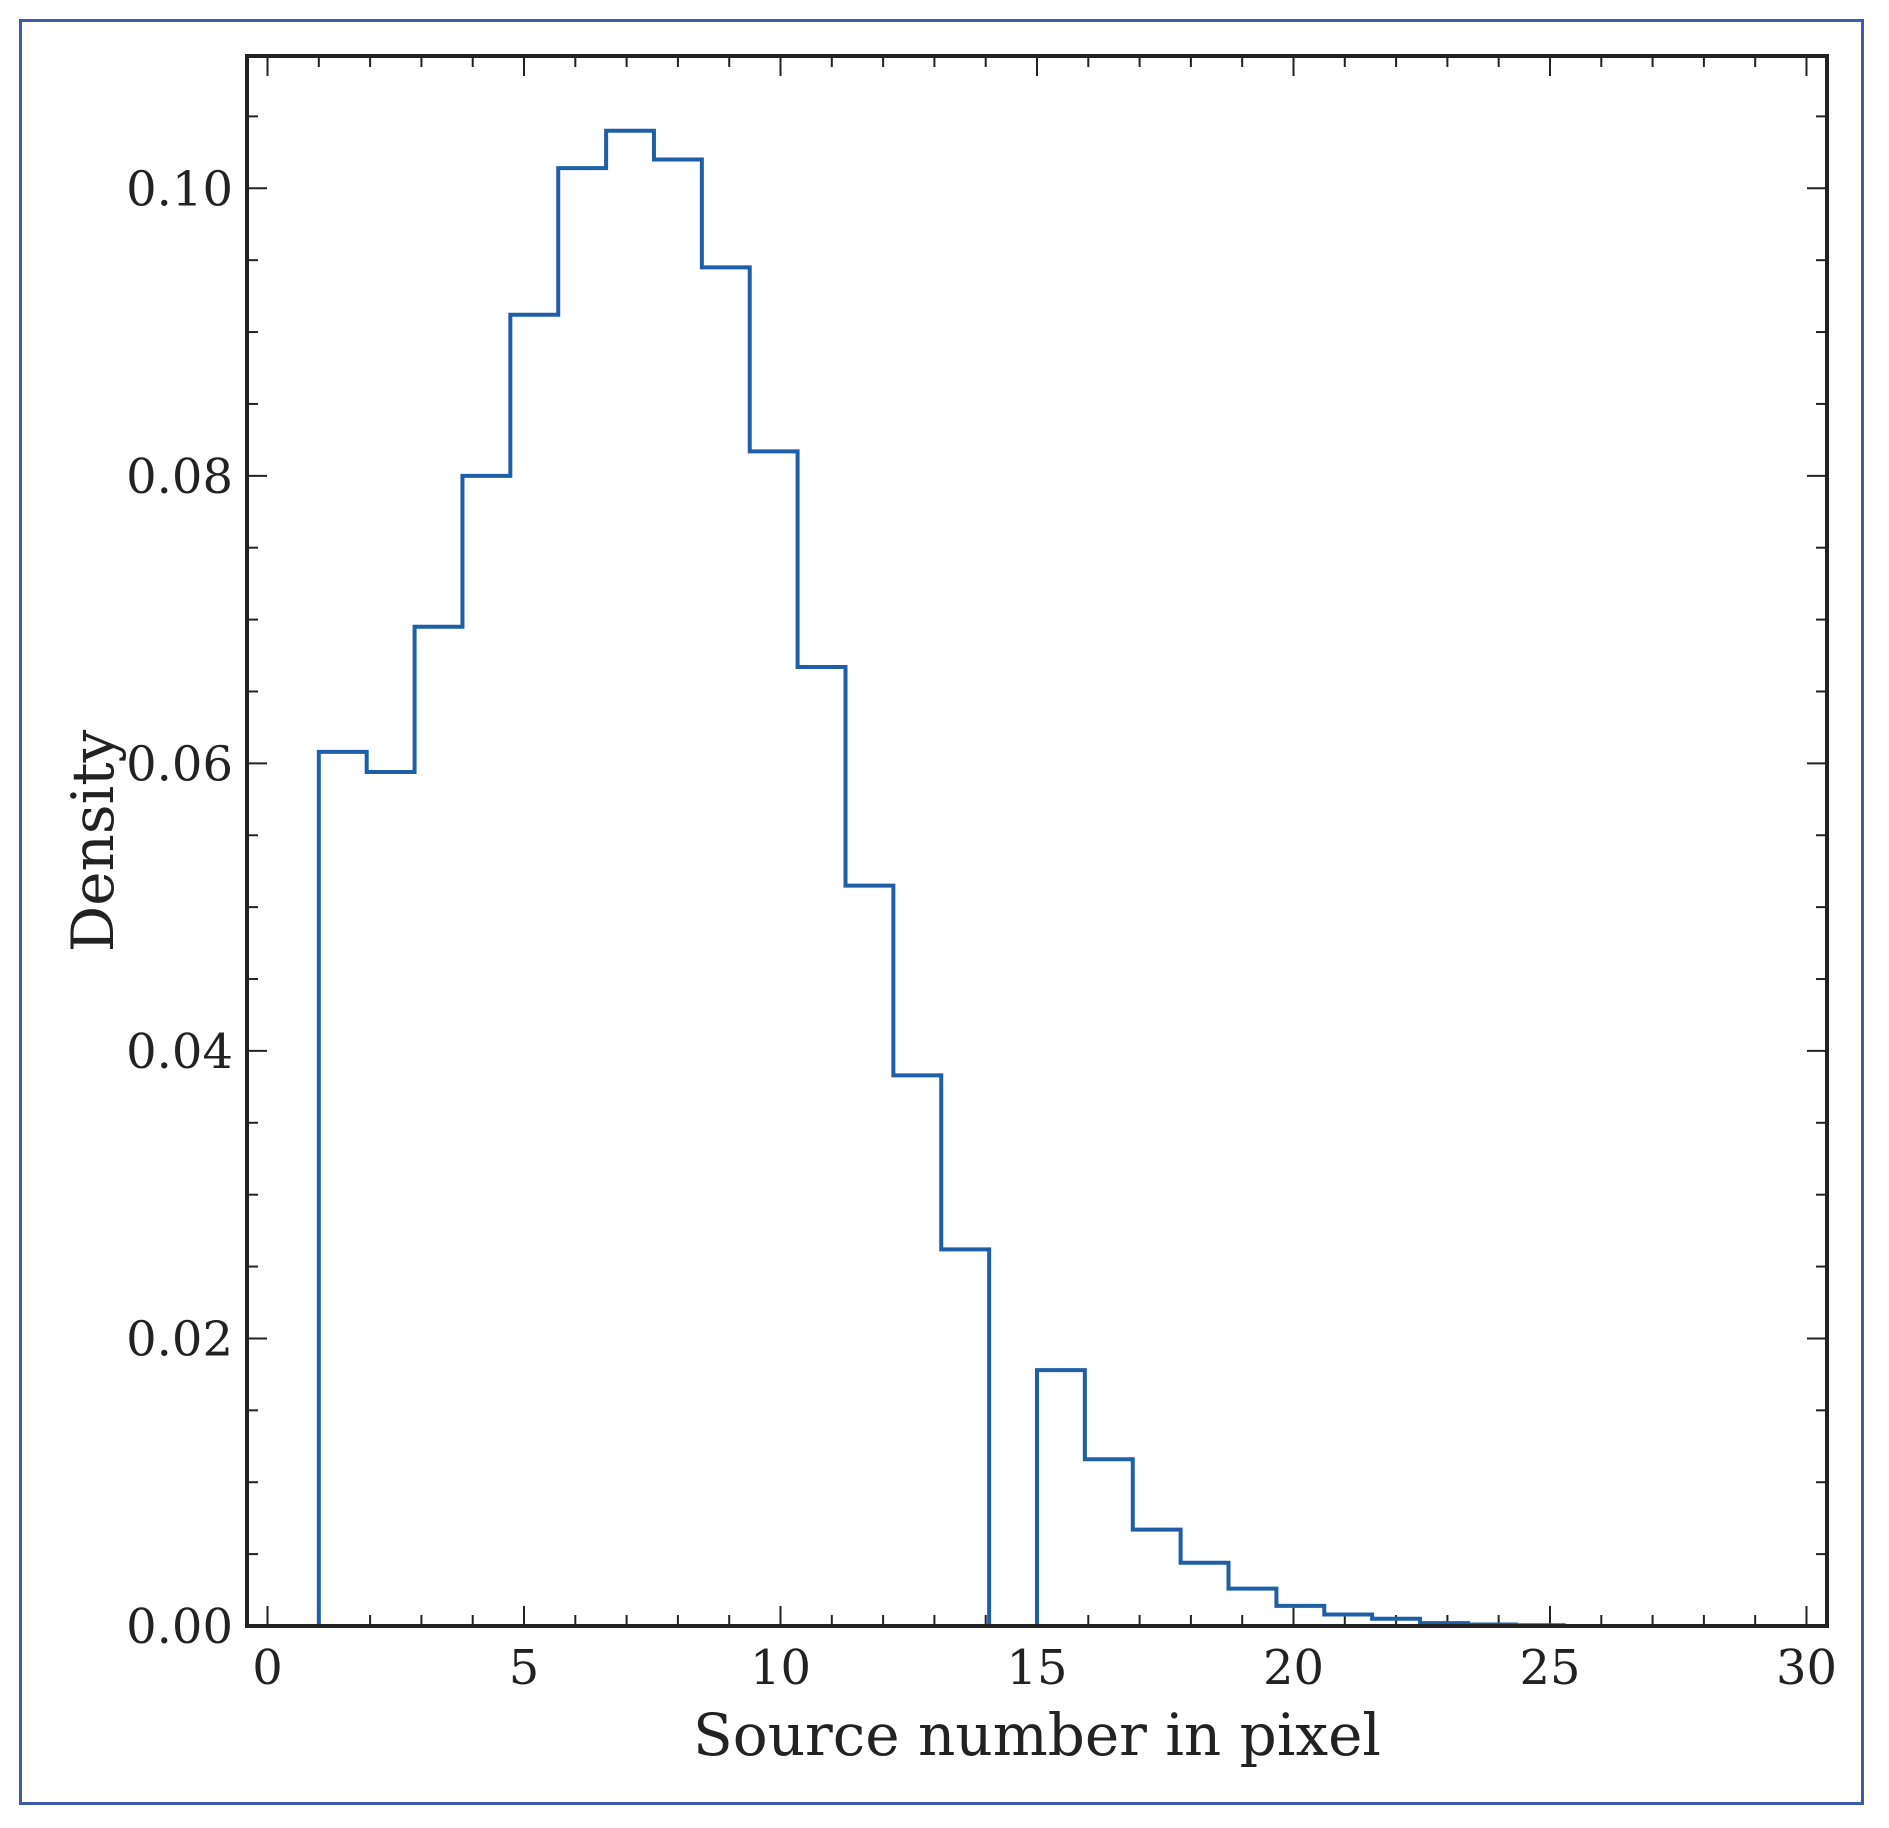 Image resolution: width=1889 pixels, height=1828 pixels. What do you see at coordinates (524, 1668) in the screenshot?
I see `x-tick-label: 5` at bounding box center [524, 1668].